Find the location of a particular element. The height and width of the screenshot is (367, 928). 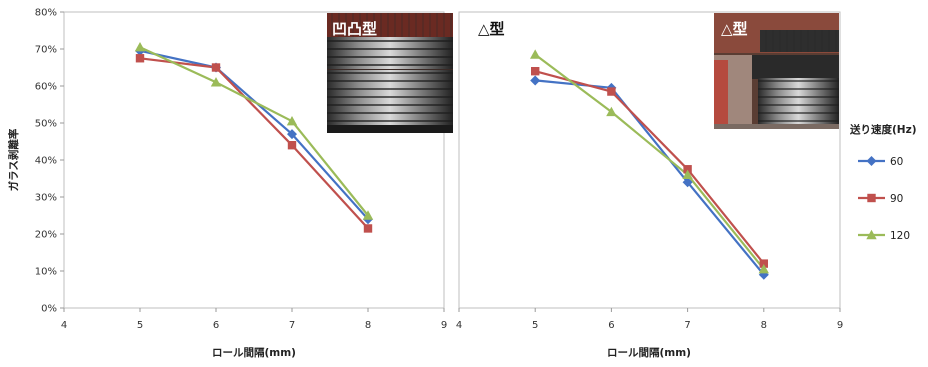

legend-item-90: 90 is located at coordinates (880, 199).